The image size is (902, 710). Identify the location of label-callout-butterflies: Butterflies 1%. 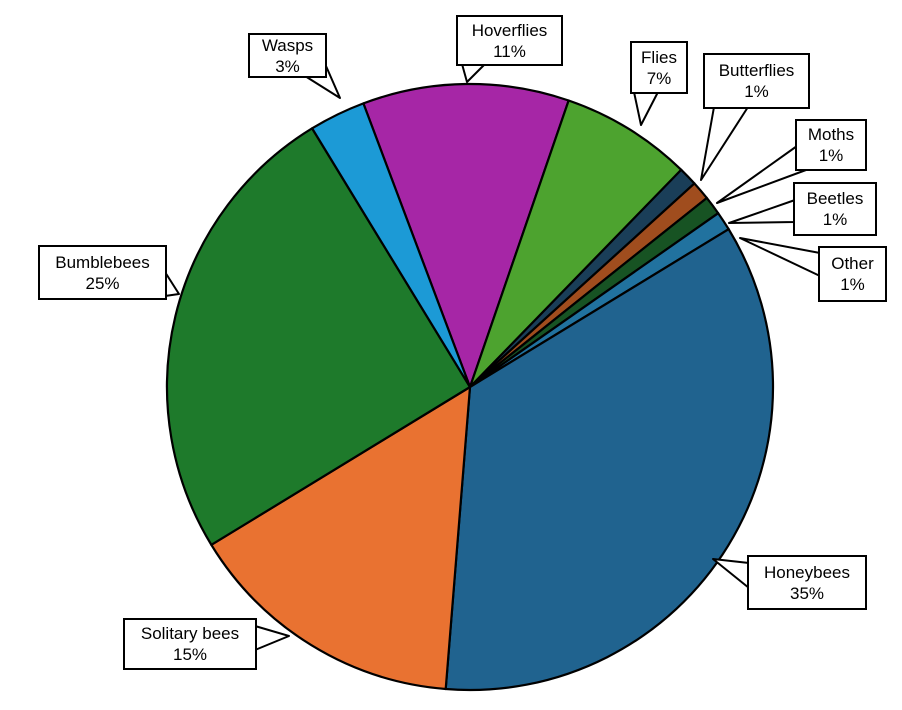
(756, 81).